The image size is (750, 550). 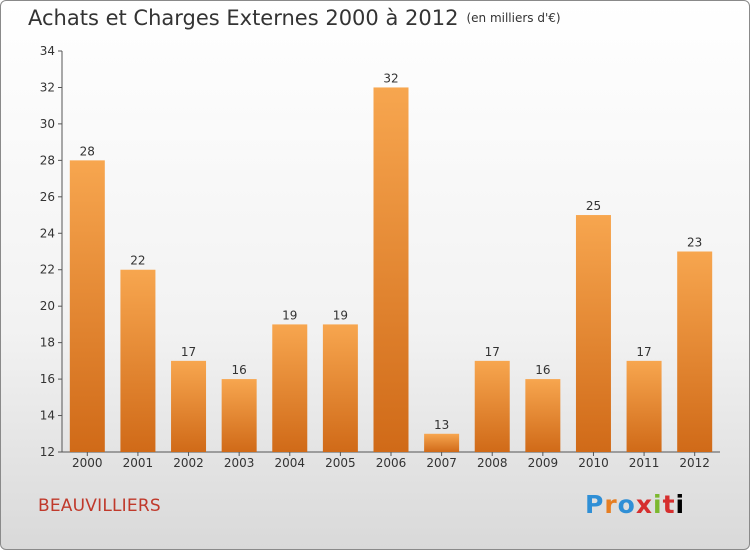 I want to click on x-tick-label: 2004, so click(x=289, y=463).